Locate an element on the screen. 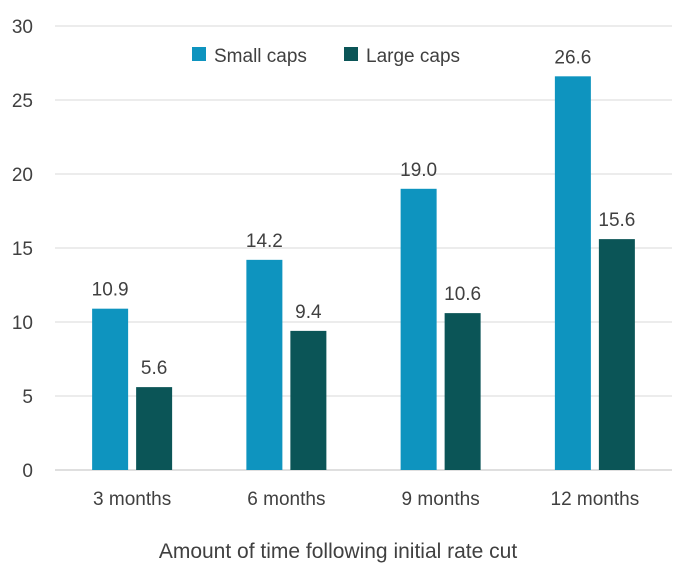 This screenshot has height=564, width=675. y-tick-label-30: 30 is located at coordinates (22, 27).